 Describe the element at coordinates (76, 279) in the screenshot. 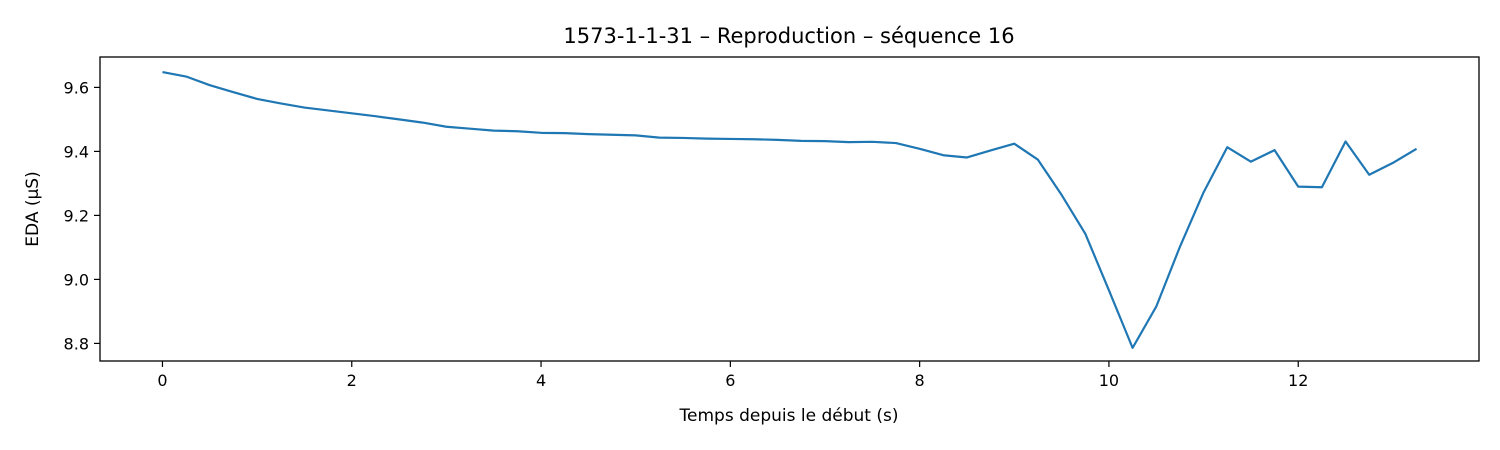

I see `y-tick-label: 9.0` at that location.